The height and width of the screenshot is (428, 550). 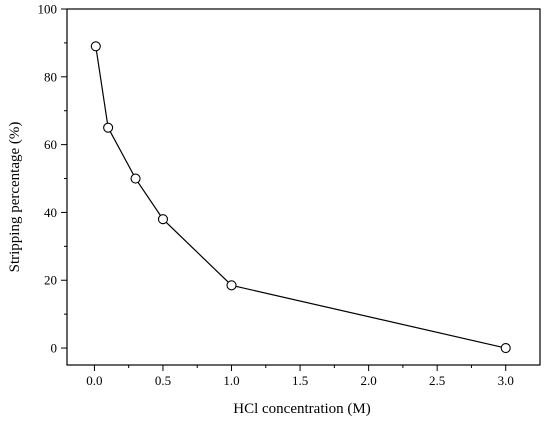 I want to click on y-tick-label: 40, so click(x=50, y=212).